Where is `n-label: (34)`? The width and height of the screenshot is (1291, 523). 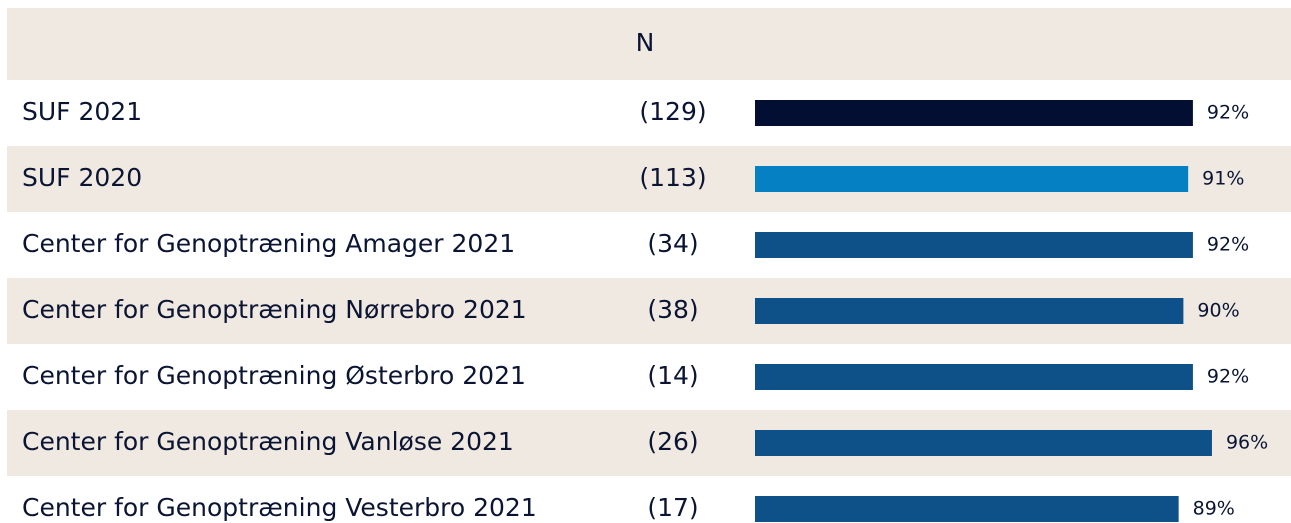 n-label: (34) is located at coordinates (672, 243).